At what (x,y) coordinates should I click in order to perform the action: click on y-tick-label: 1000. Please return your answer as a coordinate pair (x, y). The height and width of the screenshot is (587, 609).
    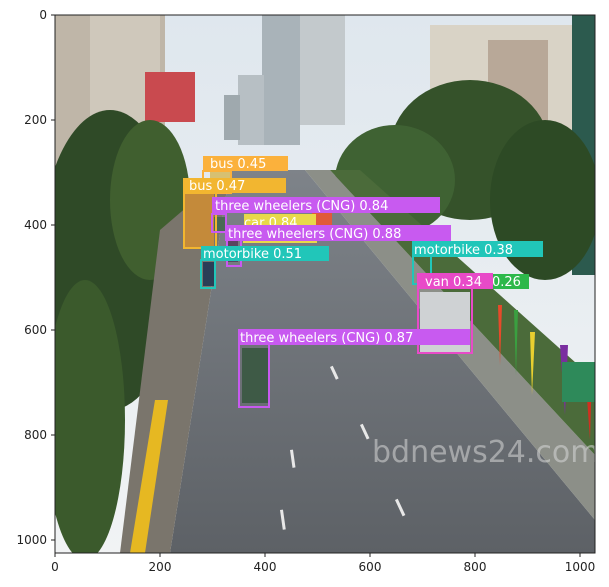
    Looking at the image, I should click on (31, 540).